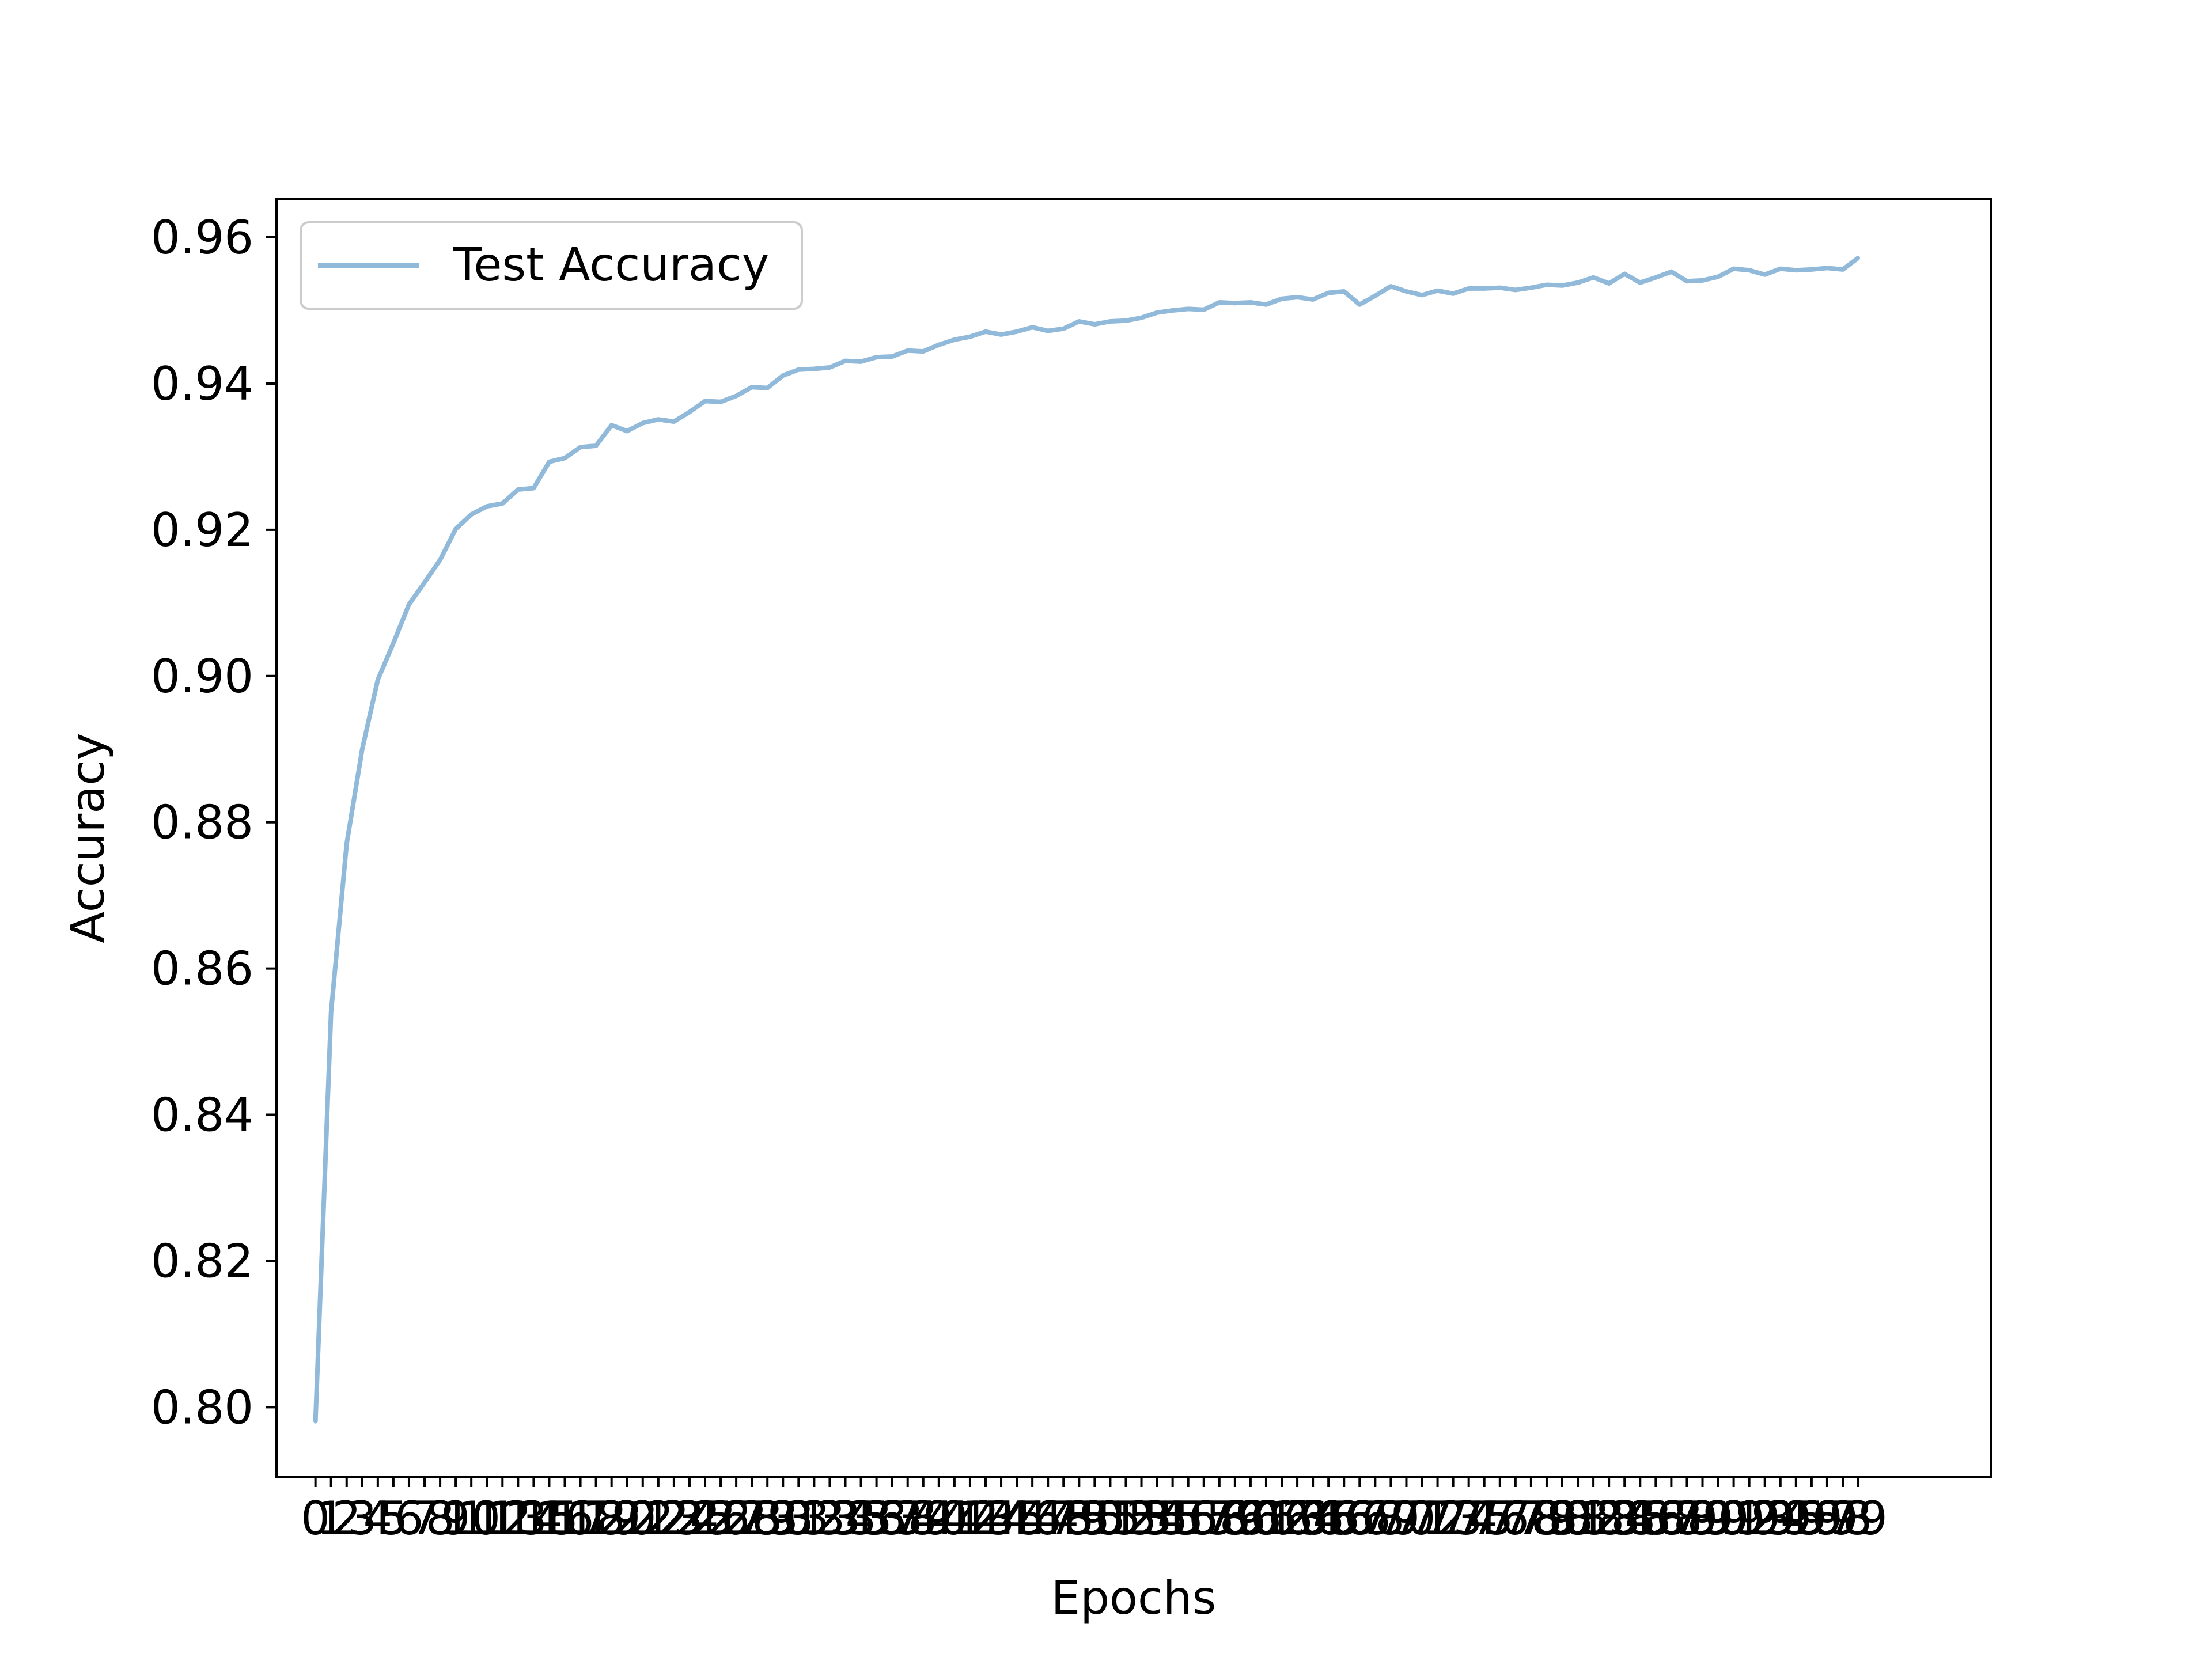  I want to click on x-tick-label: 31, so click(798, 1518).